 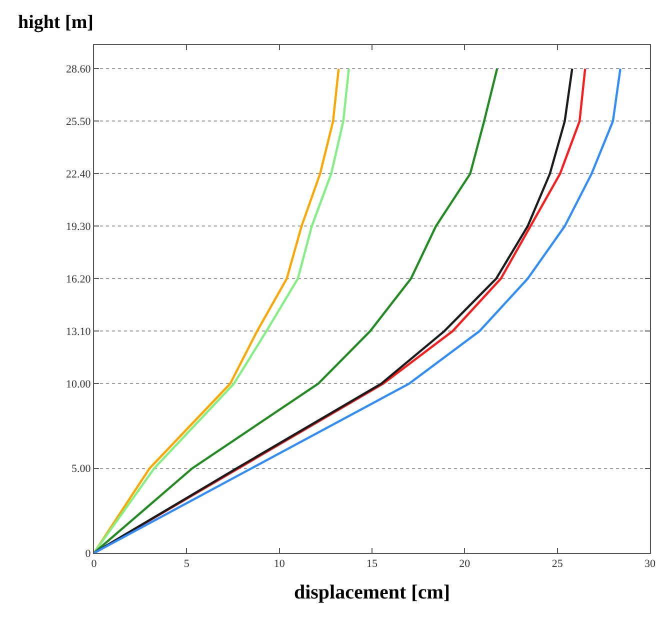 What do you see at coordinates (82, 469) in the screenshot?
I see `y-tick-label: 5.00` at bounding box center [82, 469].